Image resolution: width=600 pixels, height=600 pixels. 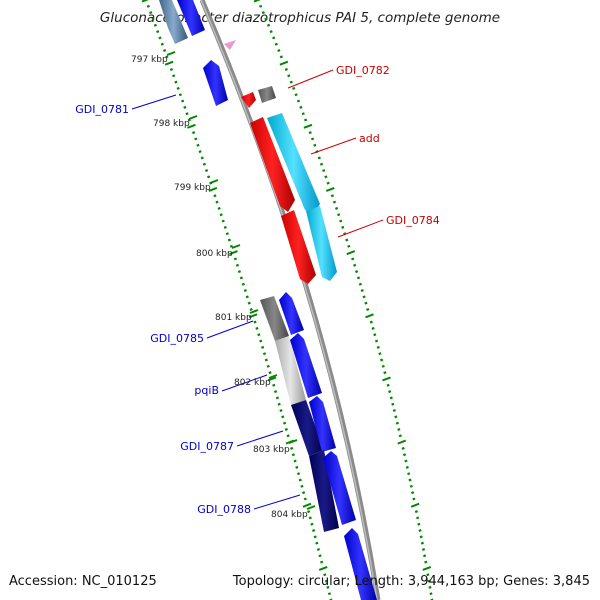 What do you see at coordinates (171, 124) in the screenshot?
I see `pos-label-798: 798 kbp` at bounding box center [171, 124].